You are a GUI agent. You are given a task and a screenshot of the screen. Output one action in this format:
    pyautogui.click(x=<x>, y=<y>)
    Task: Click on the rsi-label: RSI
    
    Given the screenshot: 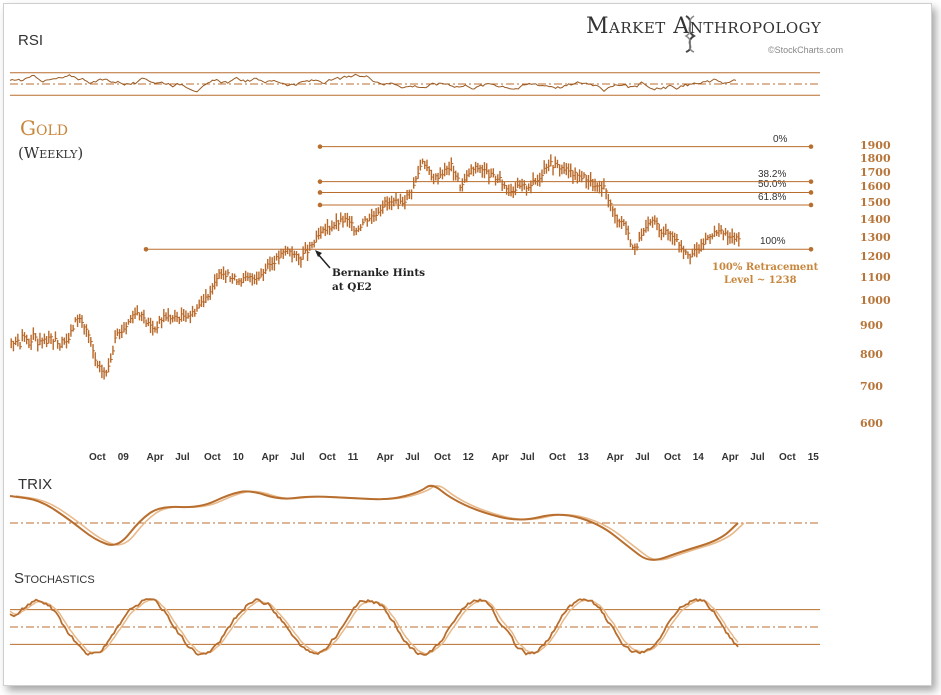 What is the action you would take?
    pyautogui.click(x=31, y=40)
    